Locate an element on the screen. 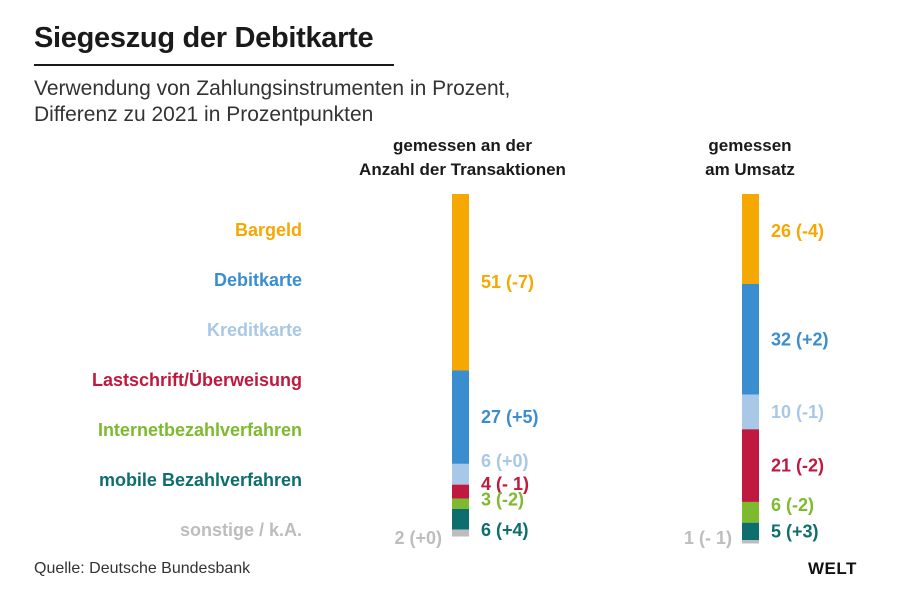 The image size is (900, 600). chart-title: Siegeszug der Debitkarte is located at coordinates (204, 38).